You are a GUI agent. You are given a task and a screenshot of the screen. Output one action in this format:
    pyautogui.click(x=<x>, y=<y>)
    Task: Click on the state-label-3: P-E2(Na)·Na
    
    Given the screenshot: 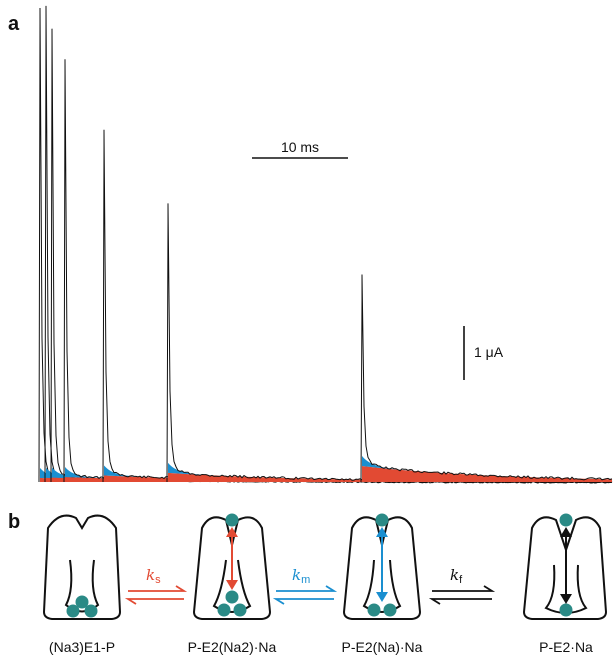 What is the action you would take?
    pyautogui.click(x=382, y=647)
    